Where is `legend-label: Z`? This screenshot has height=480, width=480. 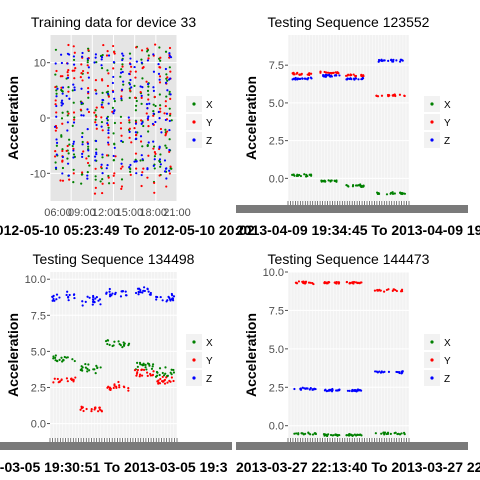 legend-label: Z is located at coordinates (447, 379).